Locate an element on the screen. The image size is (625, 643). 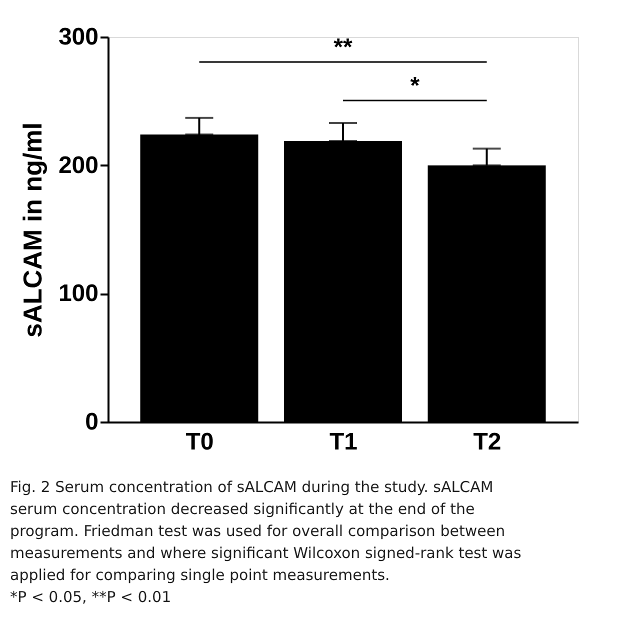
y-tick-label: 300 is located at coordinates (78, 37).